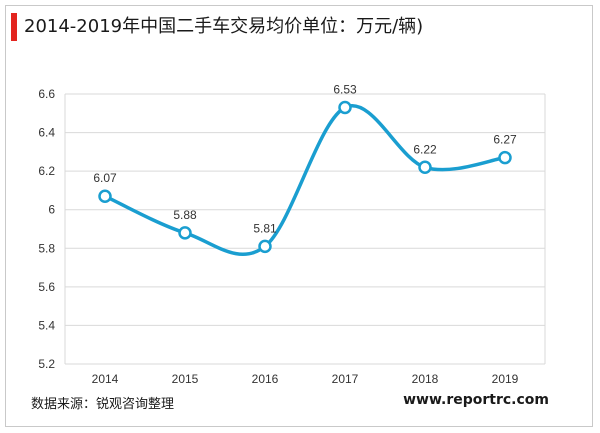 The image size is (600, 433). I want to click on title-accent-bar, so click(14, 27).